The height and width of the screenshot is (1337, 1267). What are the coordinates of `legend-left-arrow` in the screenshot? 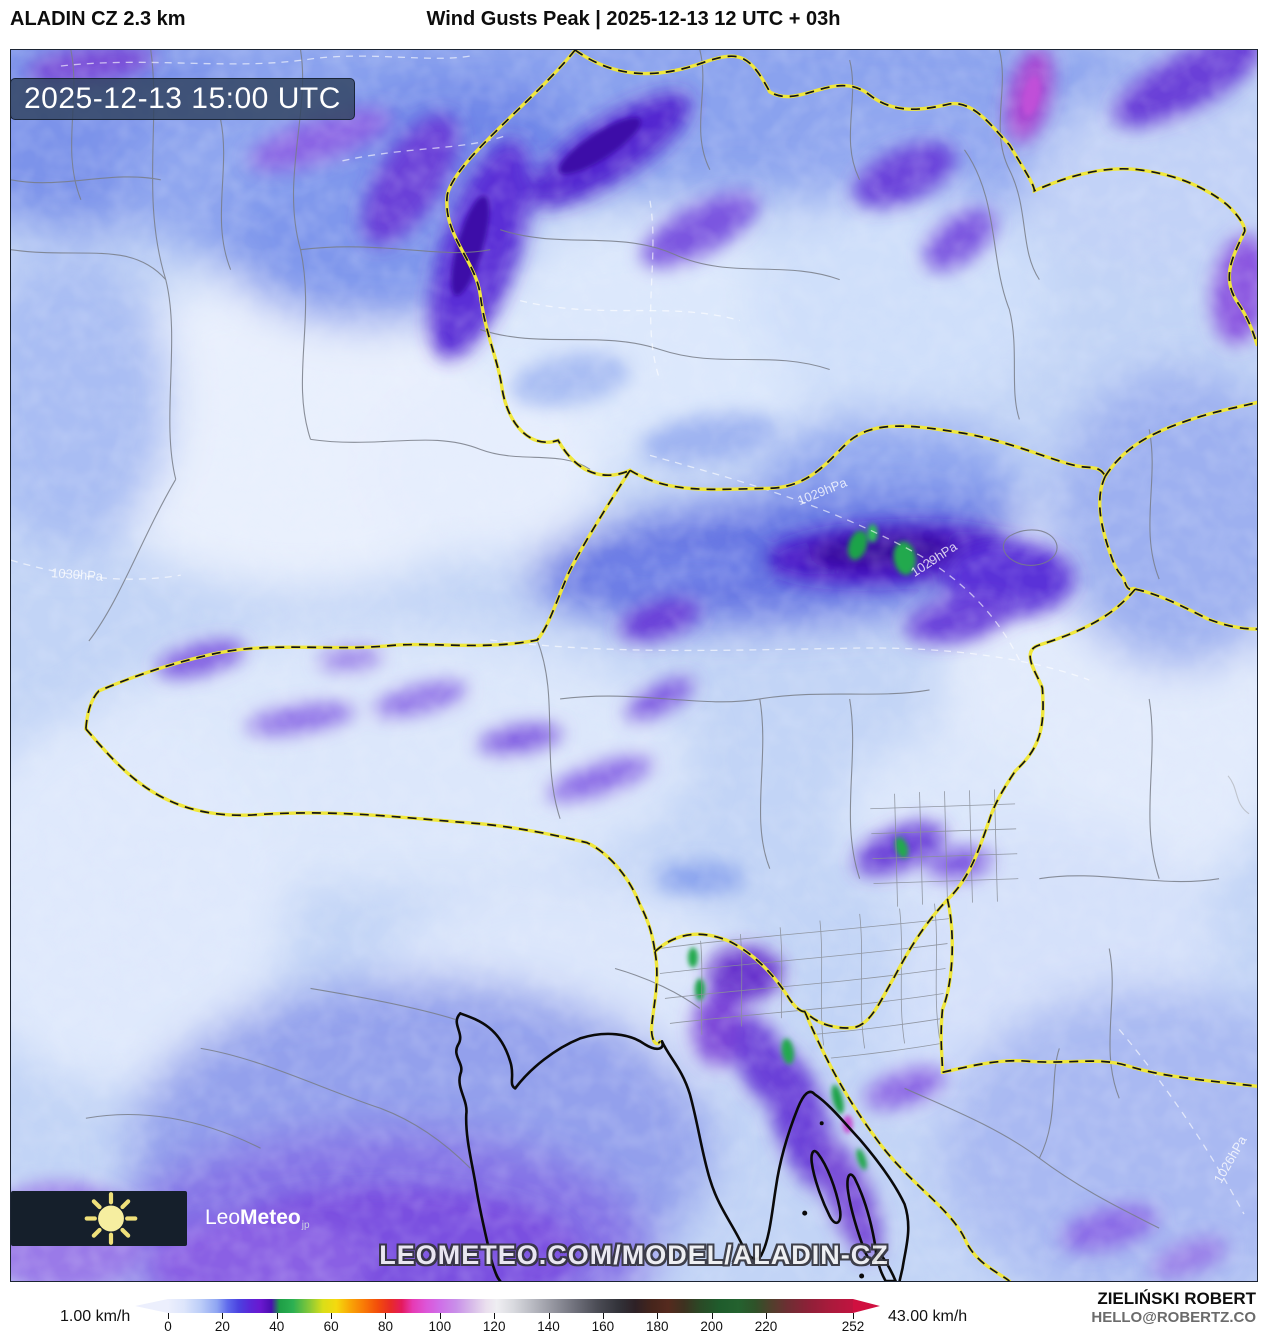 It's located at (151, 1306).